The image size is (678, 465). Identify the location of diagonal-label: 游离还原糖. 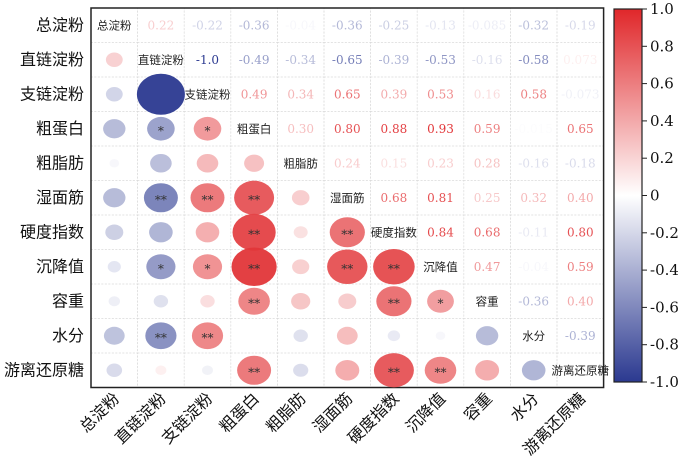
(581, 370).